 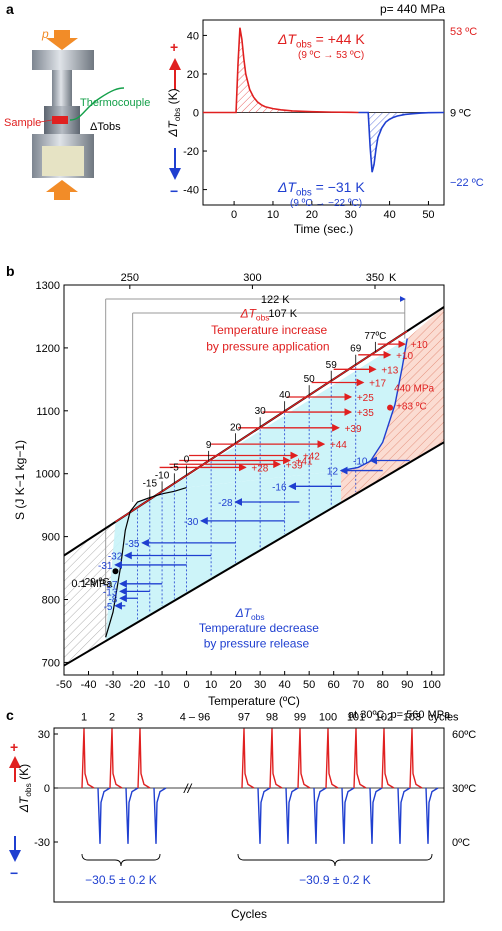 What do you see at coordinates (48, 412) in the screenshot?
I see `y-tick-label: 1100` at bounding box center [48, 412].